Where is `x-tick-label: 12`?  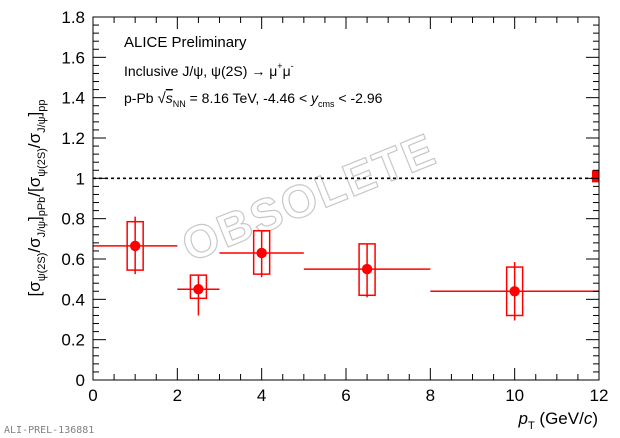
x-tick-label: 12 is located at coordinates (599, 395).